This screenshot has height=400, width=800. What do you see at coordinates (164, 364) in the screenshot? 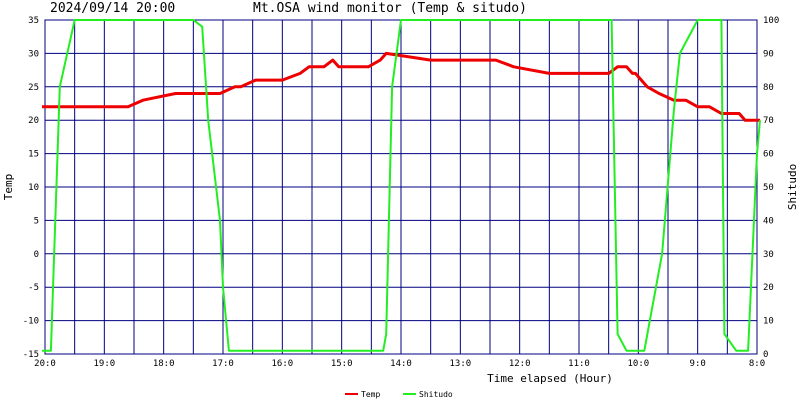
I see `x-tick-label: 18:0` at bounding box center [164, 364].